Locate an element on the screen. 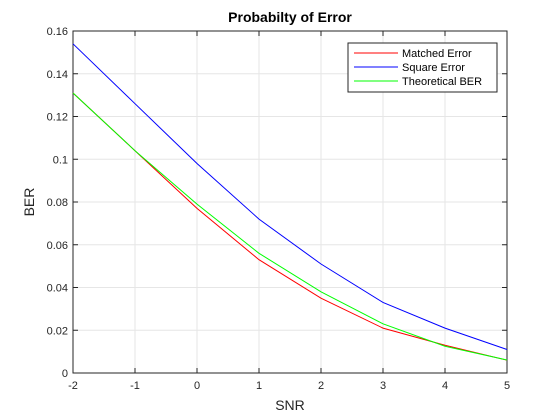 This screenshot has width=560, height=420. y-tick-label: 0.08 is located at coordinates (57, 203).